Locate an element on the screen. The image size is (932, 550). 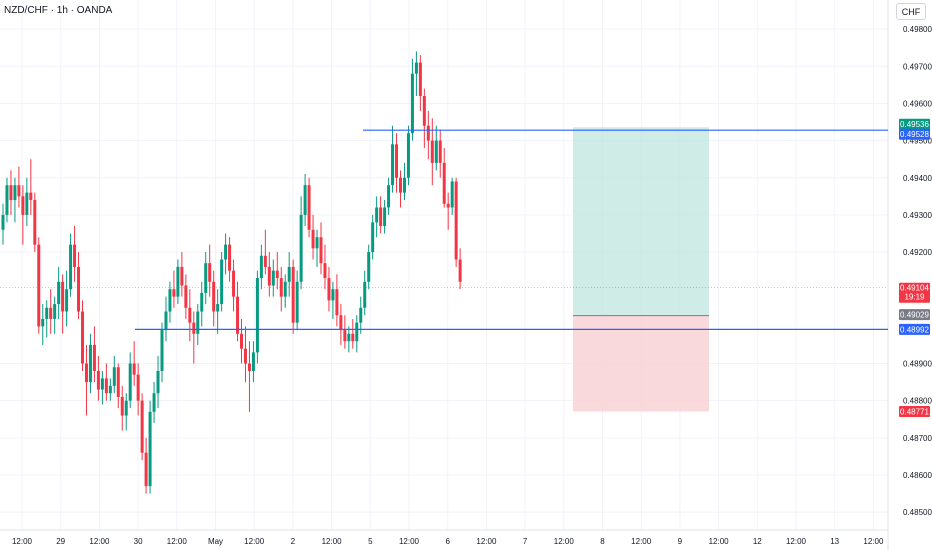
last-price-text: 0.49104 is located at coordinates (914, 288).